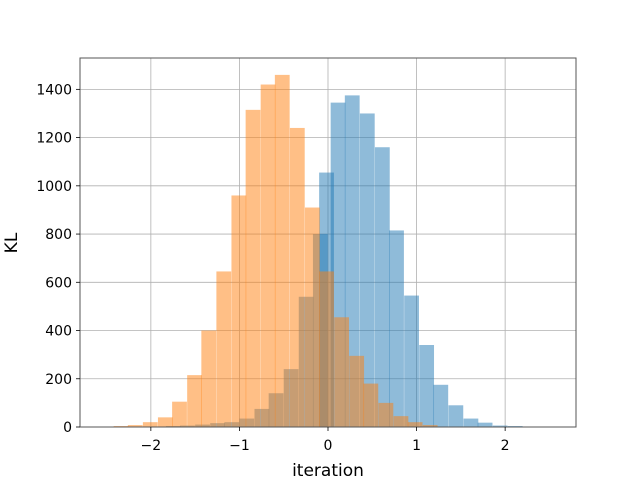  Describe the element at coordinates (239, 446) in the screenshot. I see `x-tick-label: −1` at that location.